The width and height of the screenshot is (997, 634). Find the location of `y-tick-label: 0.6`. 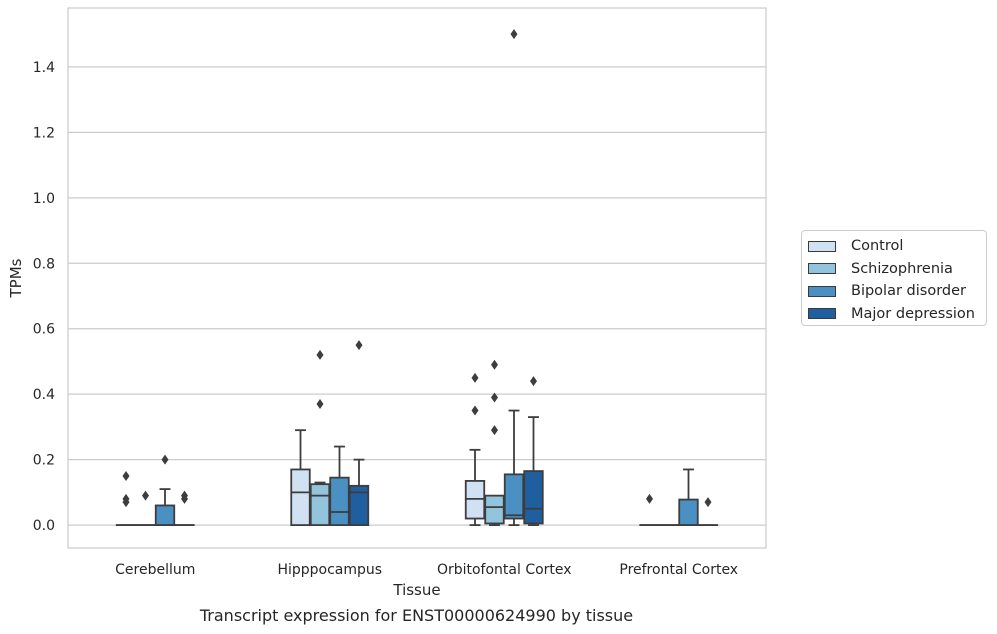

y-tick-label: 0.6 is located at coordinates (44, 330).